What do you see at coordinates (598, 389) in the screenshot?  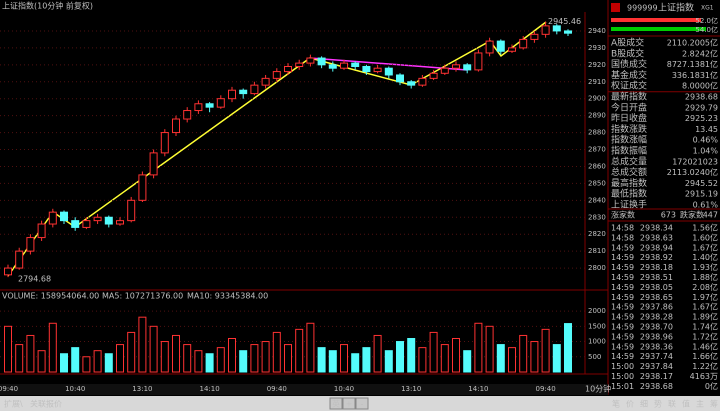 I see `period-label: 10分钟` at bounding box center [598, 389].